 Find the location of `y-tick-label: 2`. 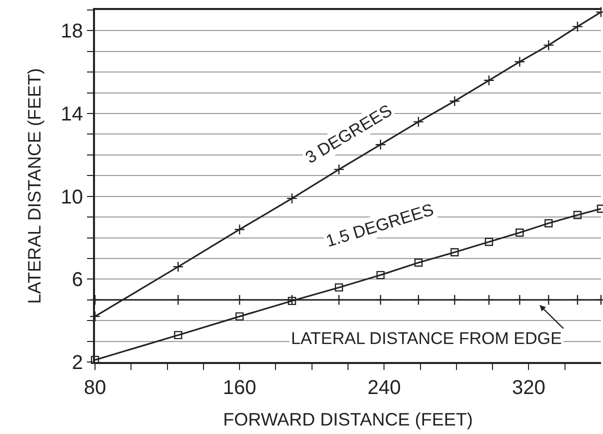

y-tick-label: 2 is located at coordinates (77, 363).